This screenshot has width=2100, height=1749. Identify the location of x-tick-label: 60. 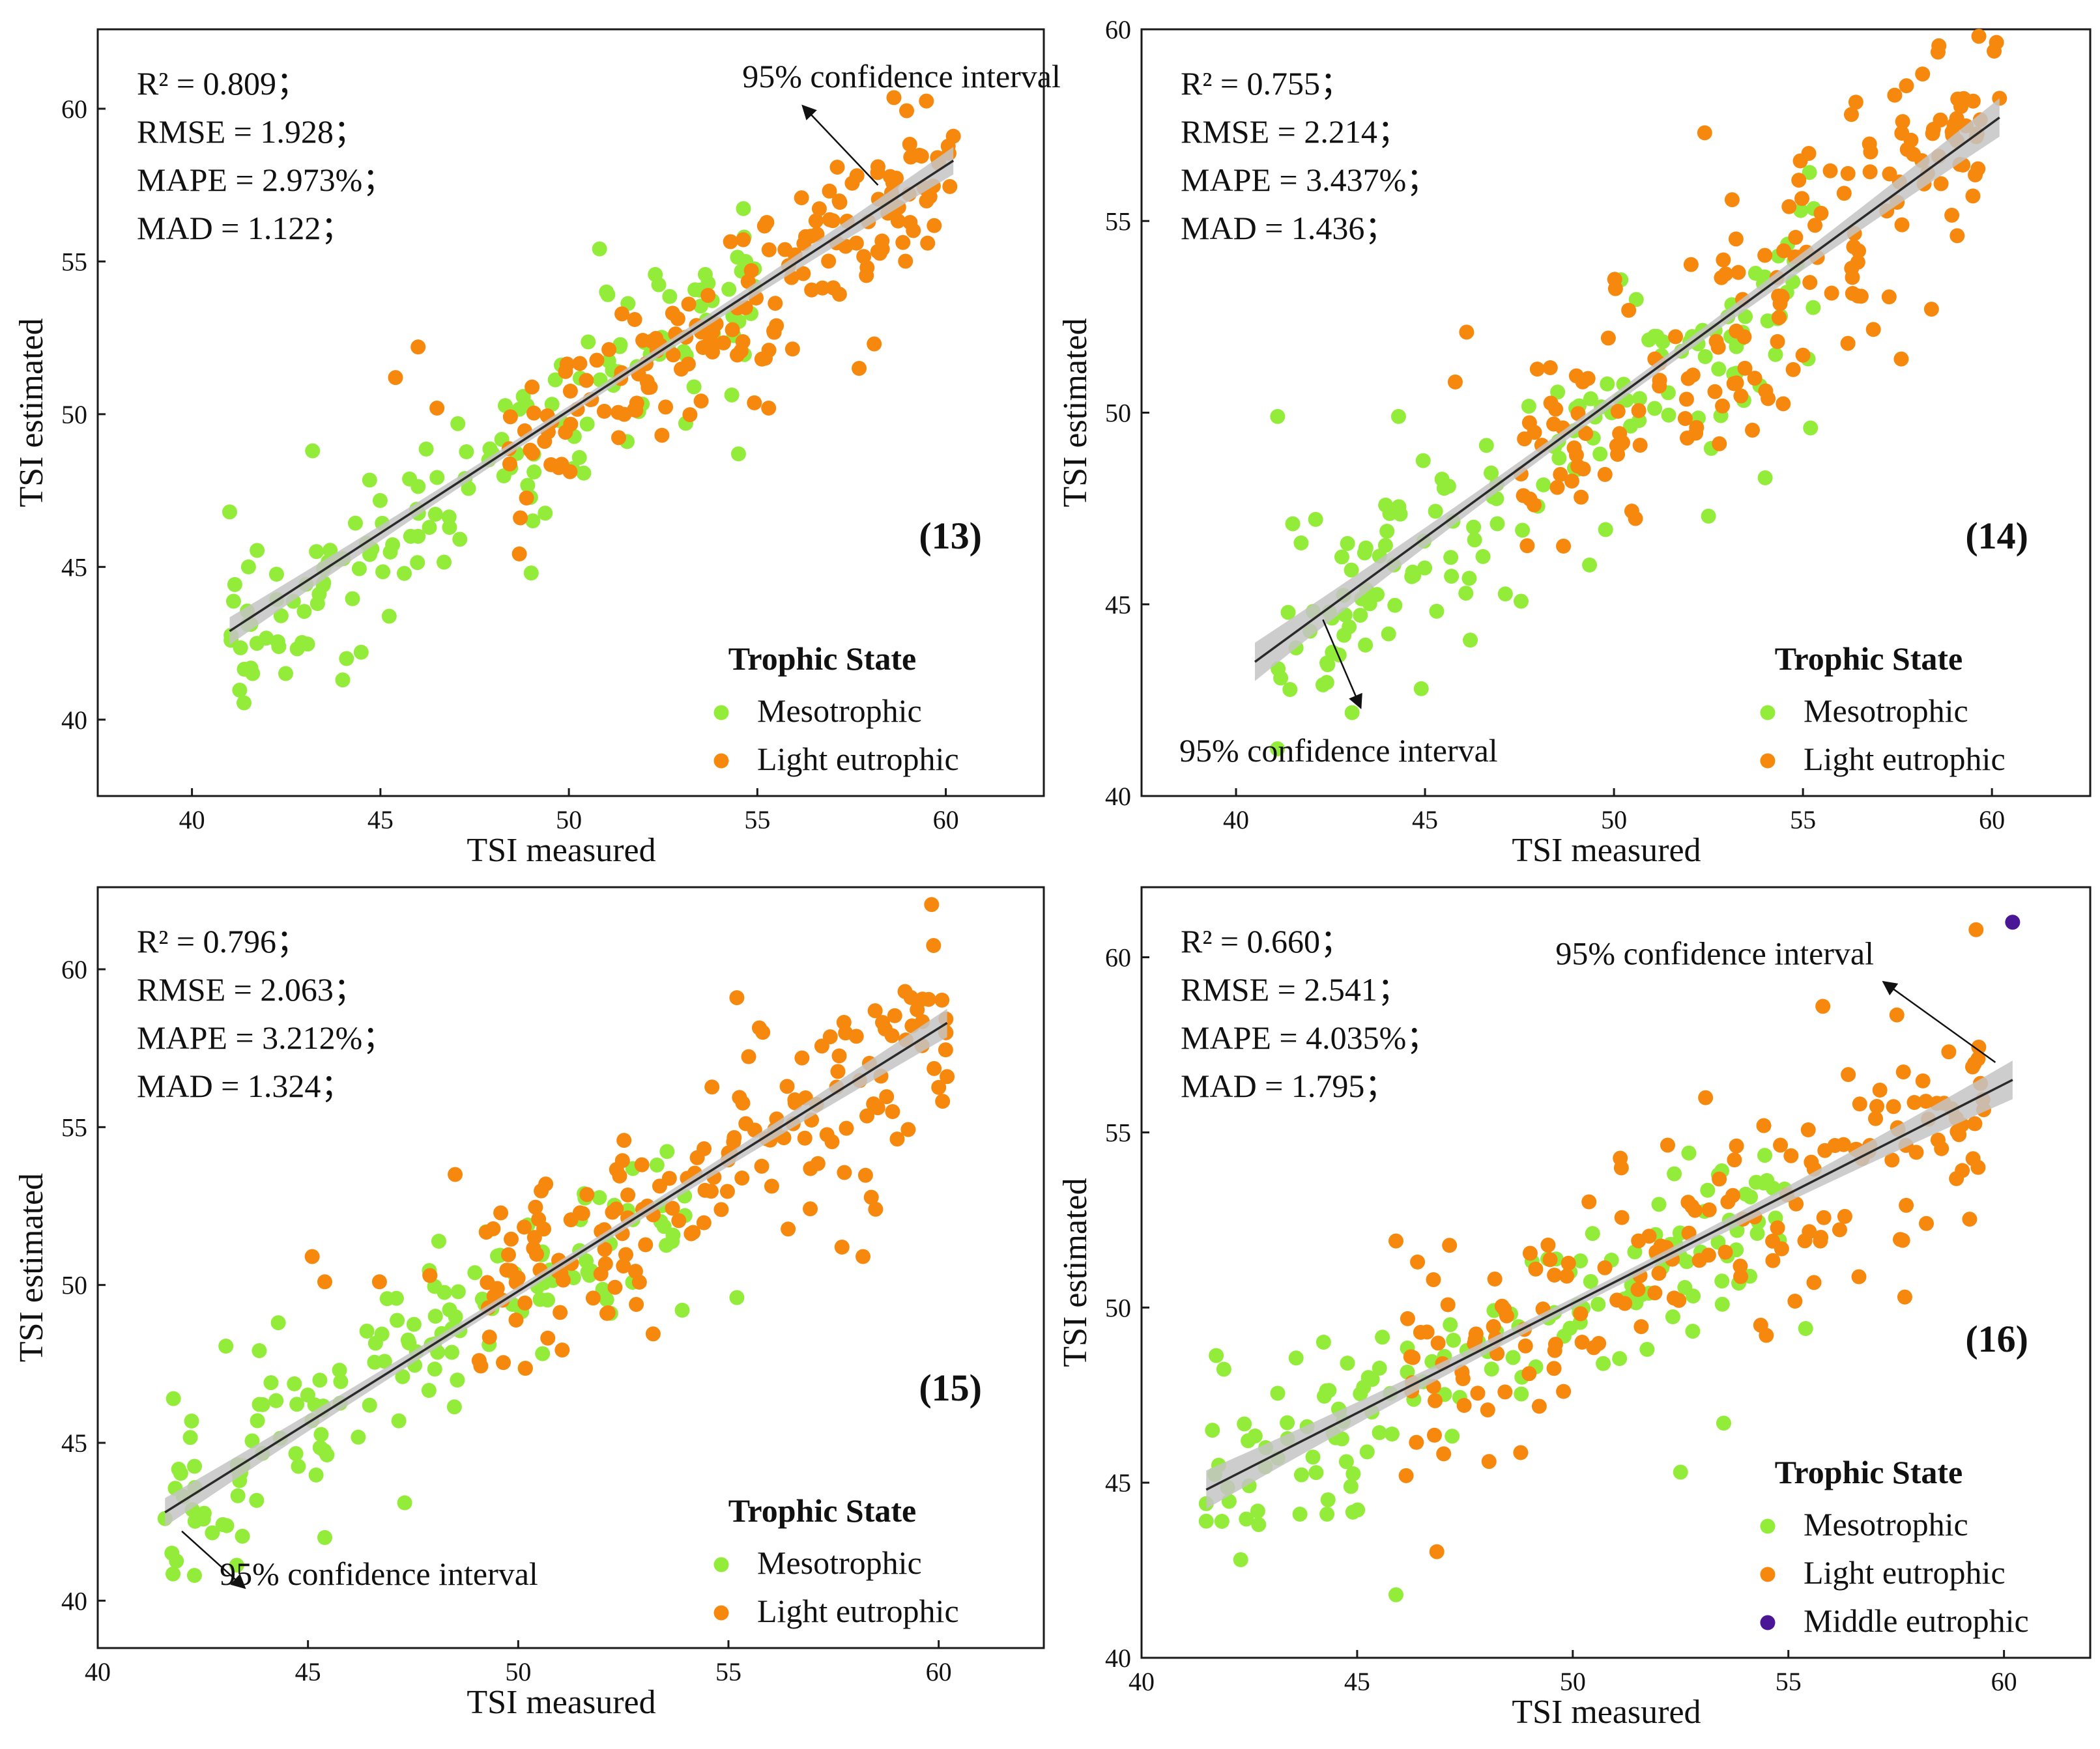
(946, 819).